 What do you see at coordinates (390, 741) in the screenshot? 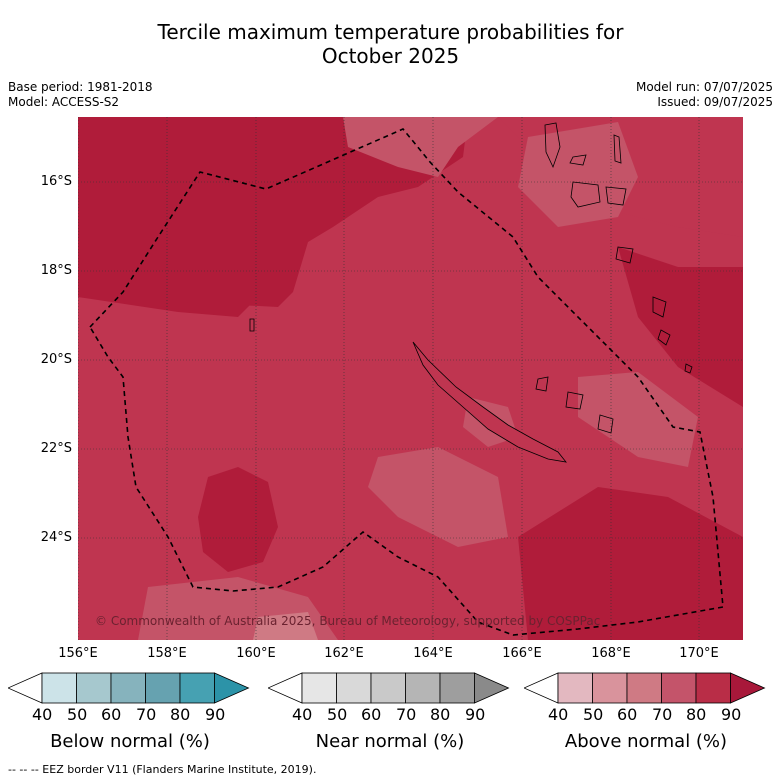
I see `colorbar-label-near: Near normal (%)` at bounding box center [390, 741].